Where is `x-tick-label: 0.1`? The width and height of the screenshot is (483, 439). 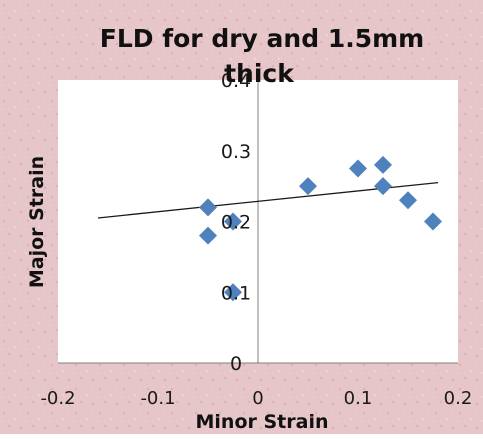 x-tick-label: 0.1 is located at coordinates (358, 398).